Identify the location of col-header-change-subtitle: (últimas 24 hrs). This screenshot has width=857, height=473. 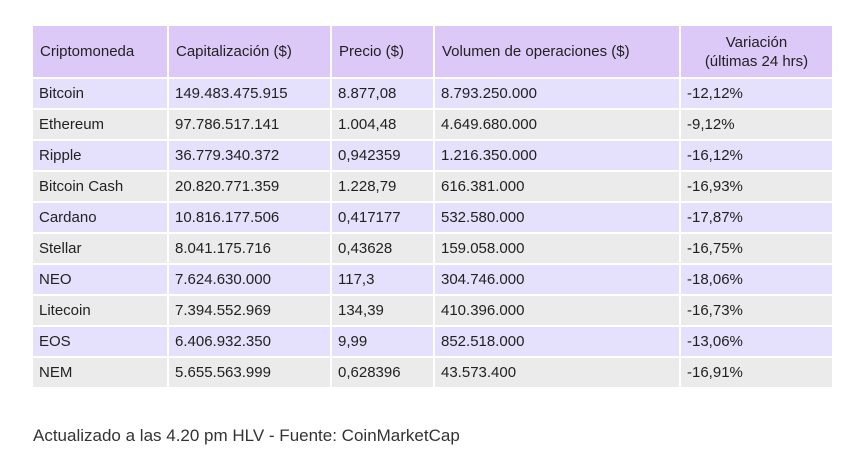
(756, 61).